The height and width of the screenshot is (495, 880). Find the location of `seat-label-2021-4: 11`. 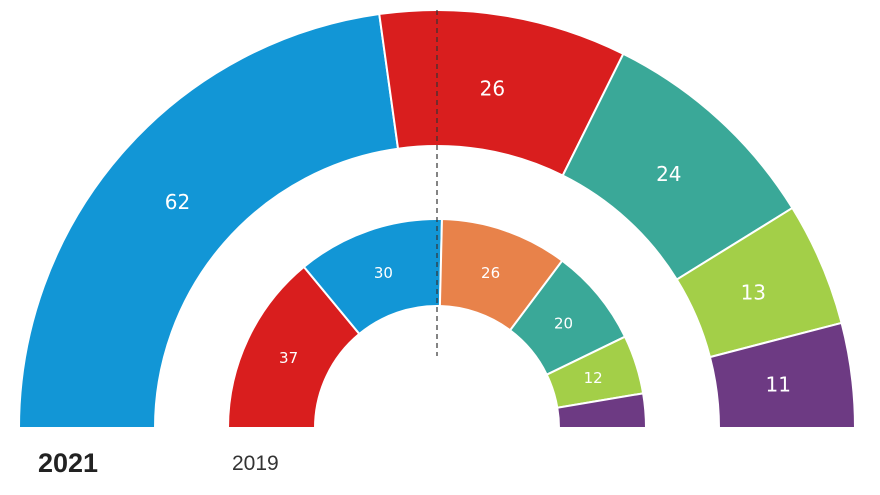

seat-label-2021-4: 11 is located at coordinates (777, 384).